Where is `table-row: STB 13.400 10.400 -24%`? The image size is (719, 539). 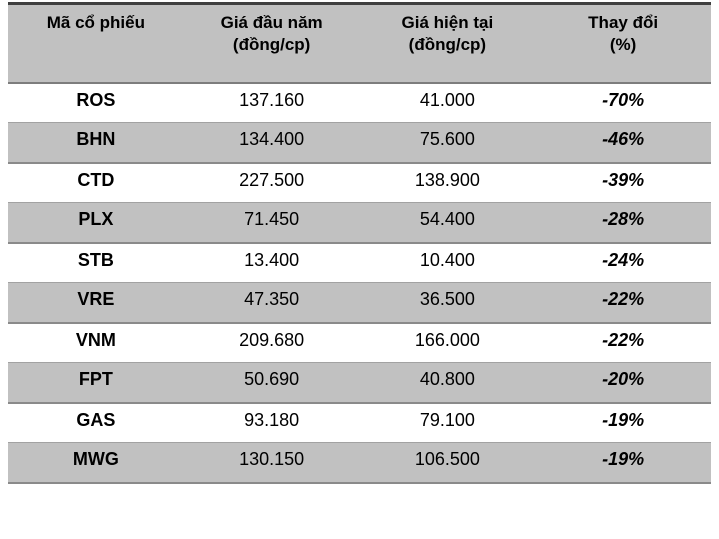
table-row: STB 13.400 10.400 -24% is located at coordinates (359, 262).